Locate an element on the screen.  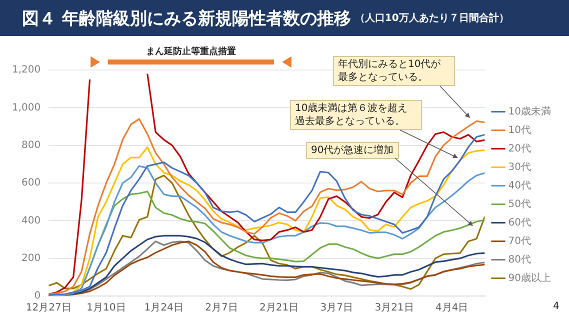
x-tick-label: 3月7日 is located at coordinates (337, 308).